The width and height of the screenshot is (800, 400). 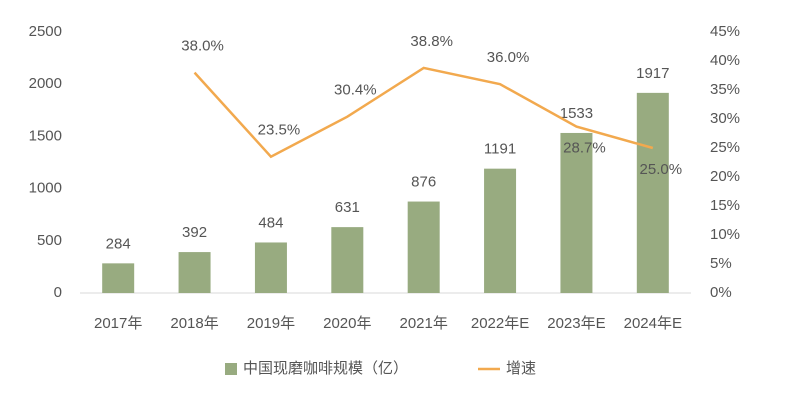 I want to click on x-tick-label: 2021年, so click(x=424, y=323).